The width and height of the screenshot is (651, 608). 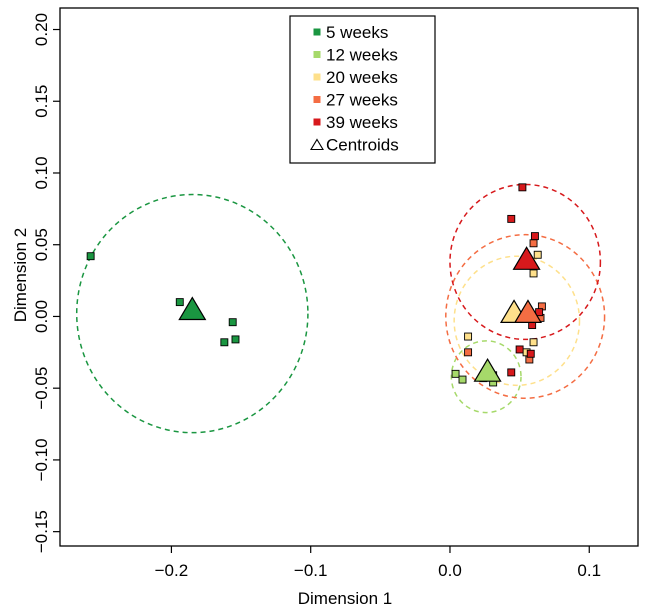 I want to click on x-tick-label: 0.0, so click(x=450, y=570).